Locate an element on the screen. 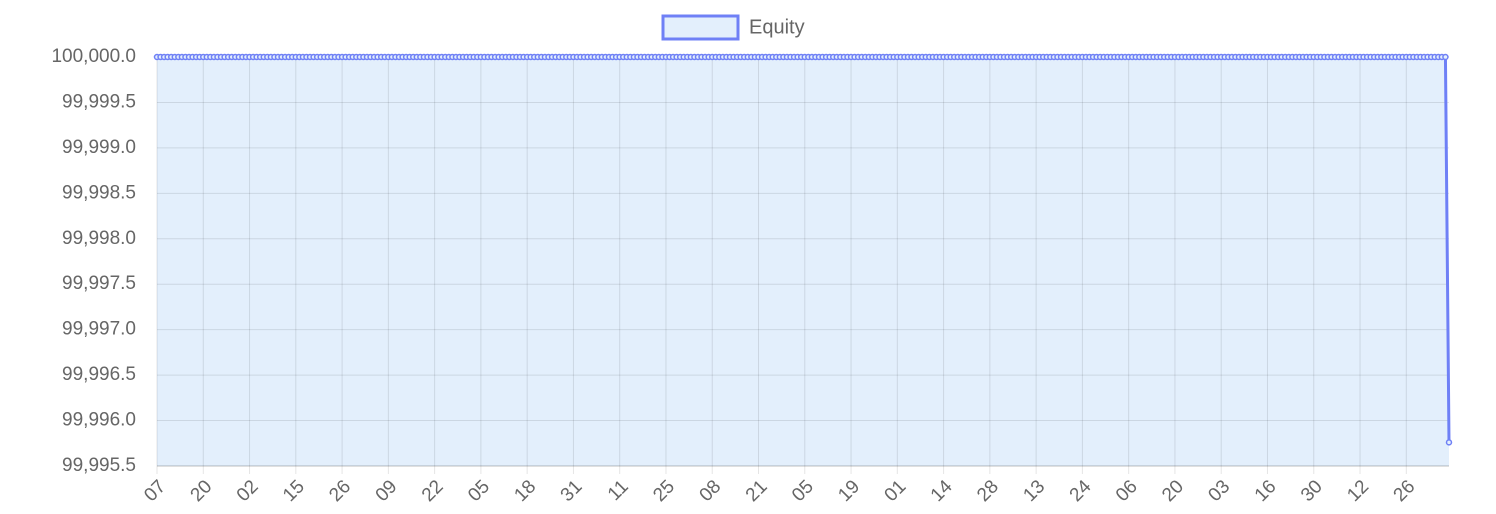 Image resolution: width=1496 pixels, height=514 pixels. x-tick-label: 01 is located at coordinates (896, 491).